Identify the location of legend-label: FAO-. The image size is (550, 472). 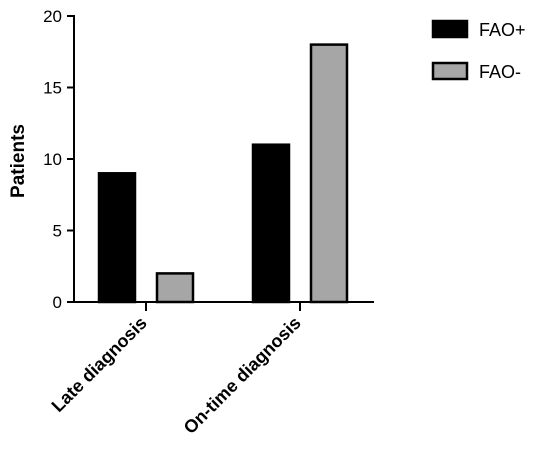
(500, 72).